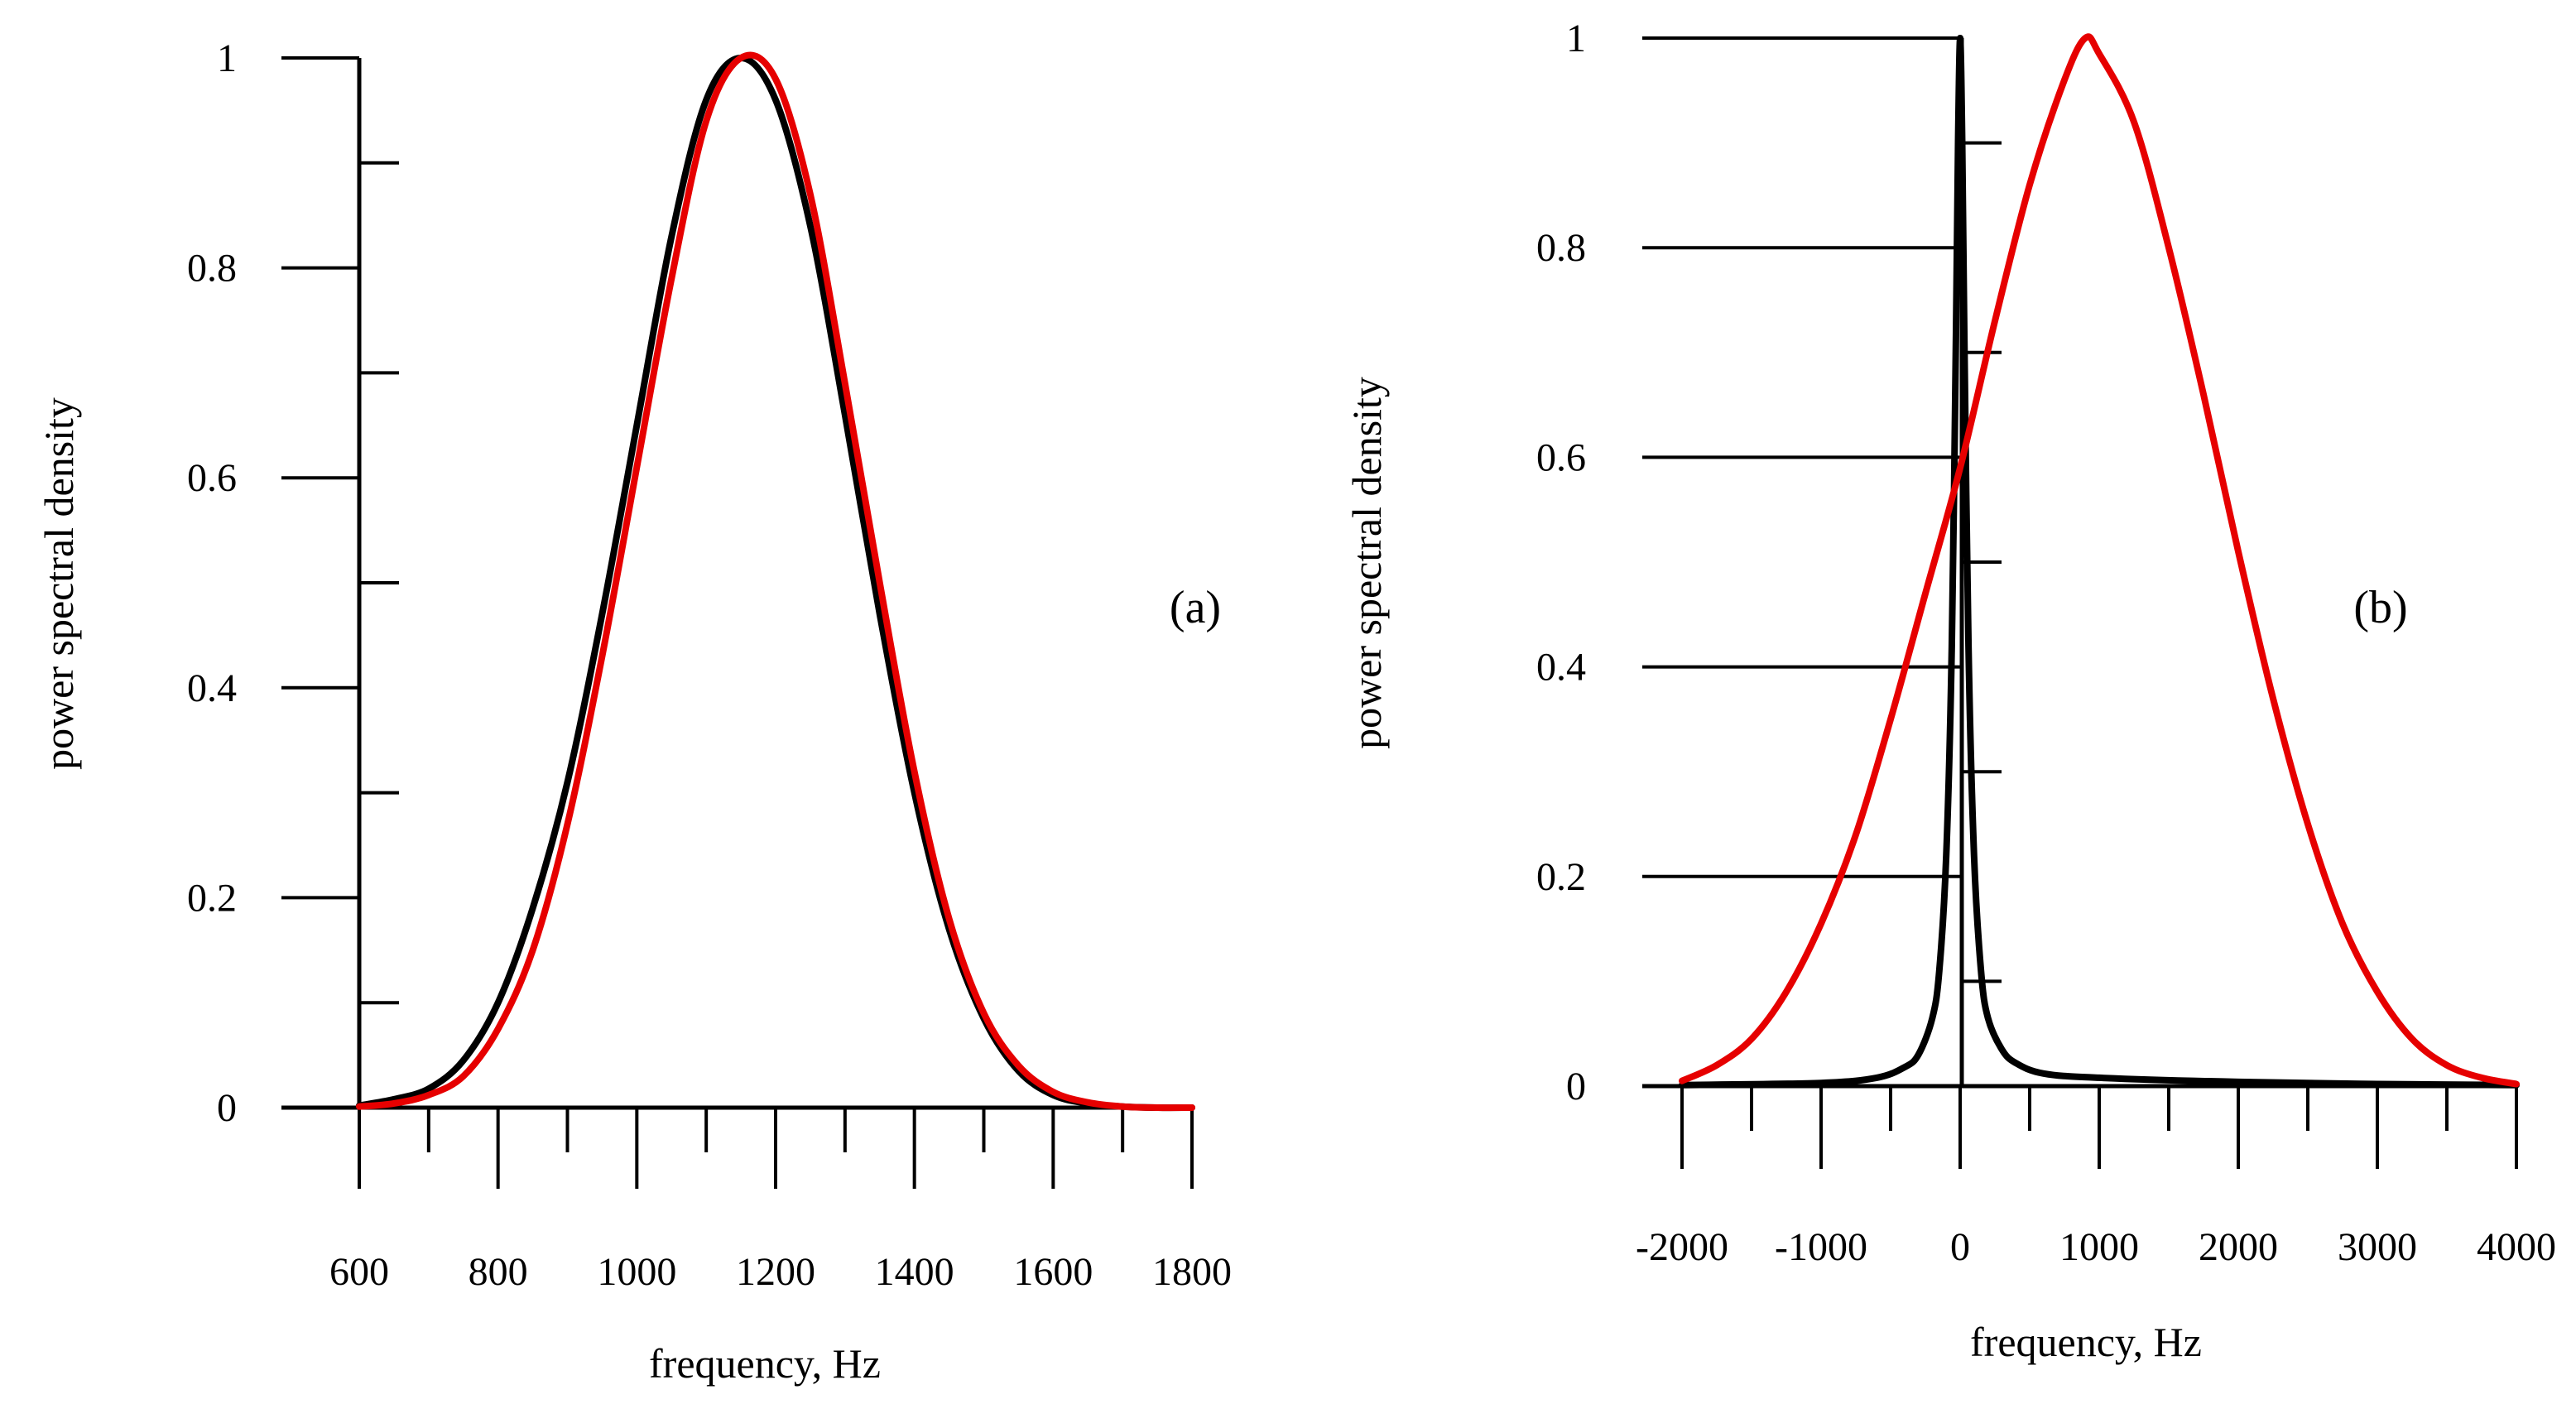 The width and height of the screenshot is (2576, 1404). I want to click on x-tick-label: -1000, so click(1821, 1247).